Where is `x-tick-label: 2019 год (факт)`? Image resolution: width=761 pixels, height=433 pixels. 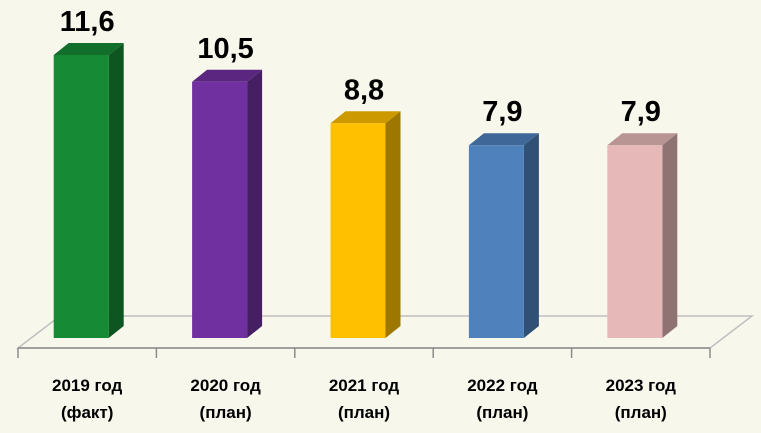
x-tick-label: 2019 год (факт) is located at coordinates (87, 399).